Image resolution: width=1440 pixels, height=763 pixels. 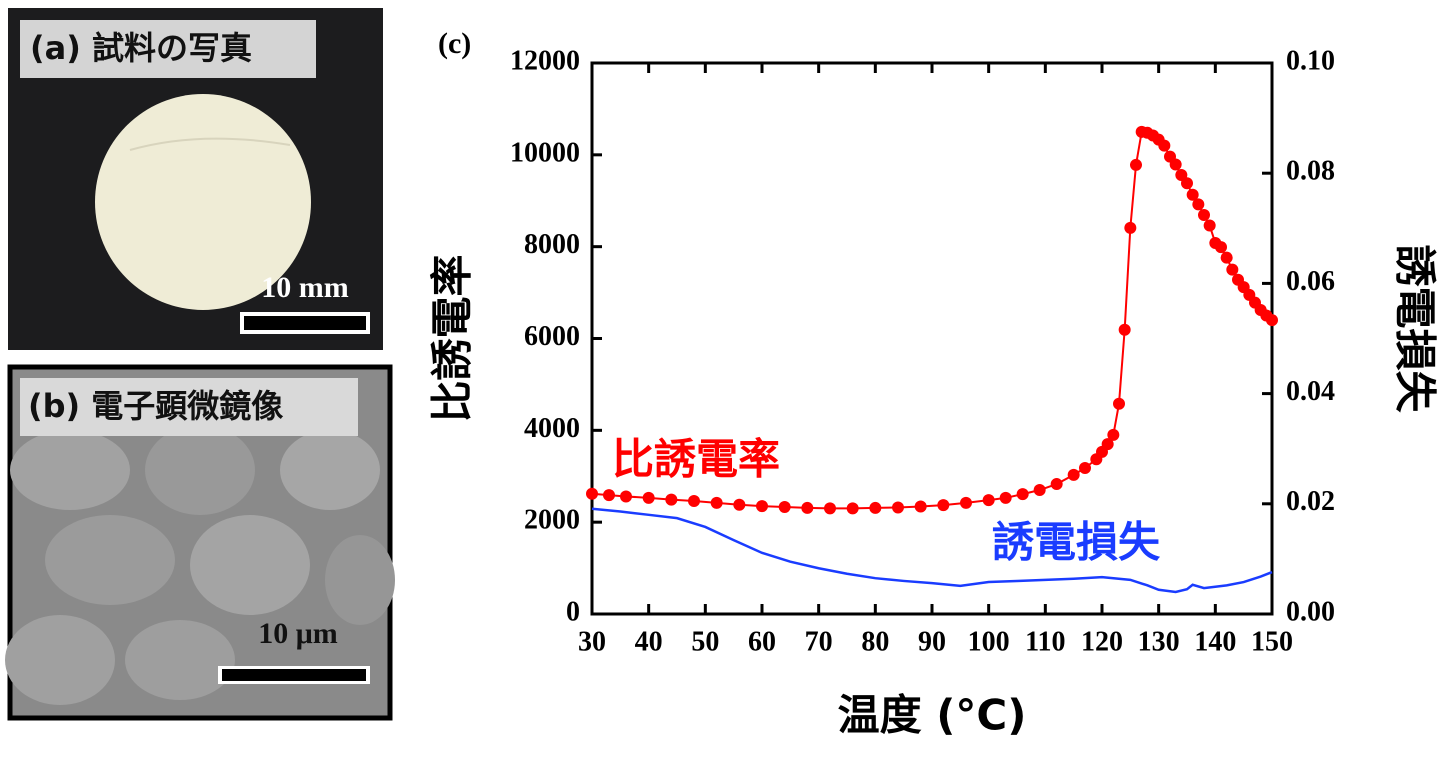 What do you see at coordinates (1310, 281) in the screenshot?
I see `y2-tick-label: 0.06` at bounding box center [1310, 281].